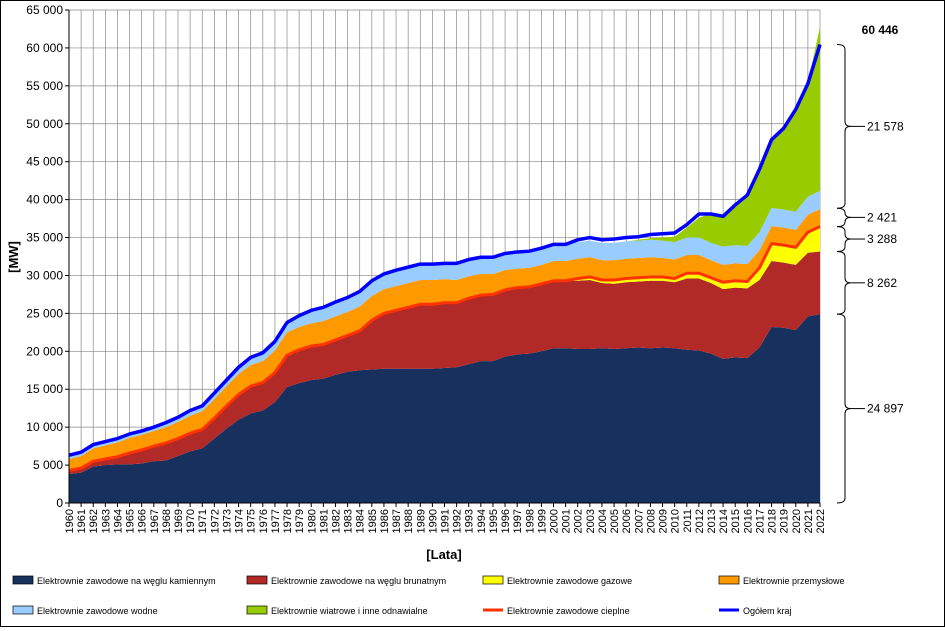  What do you see at coordinates (470, 521) in the screenshot?
I see `x-tick-label: 1993` at bounding box center [470, 521].